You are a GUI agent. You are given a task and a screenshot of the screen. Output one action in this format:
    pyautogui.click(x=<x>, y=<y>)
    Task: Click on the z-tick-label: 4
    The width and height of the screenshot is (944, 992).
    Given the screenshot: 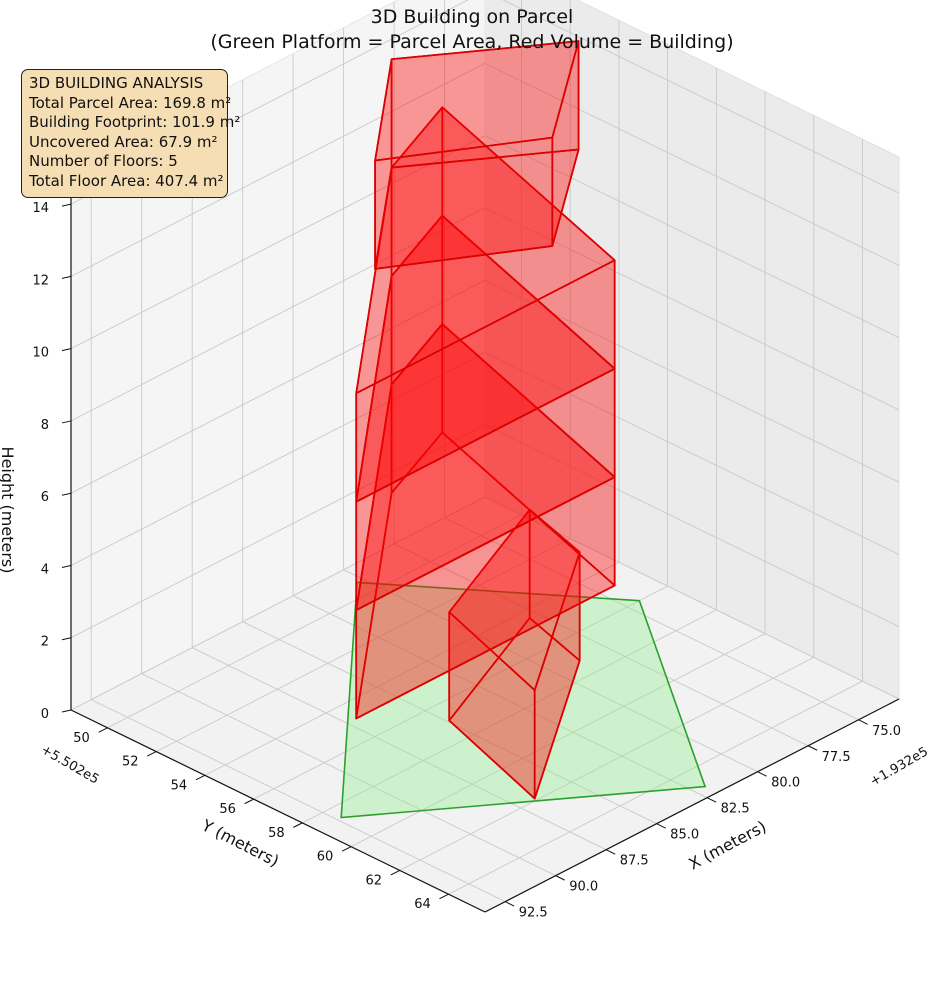 What is the action you would take?
    pyautogui.click(x=45, y=569)
    